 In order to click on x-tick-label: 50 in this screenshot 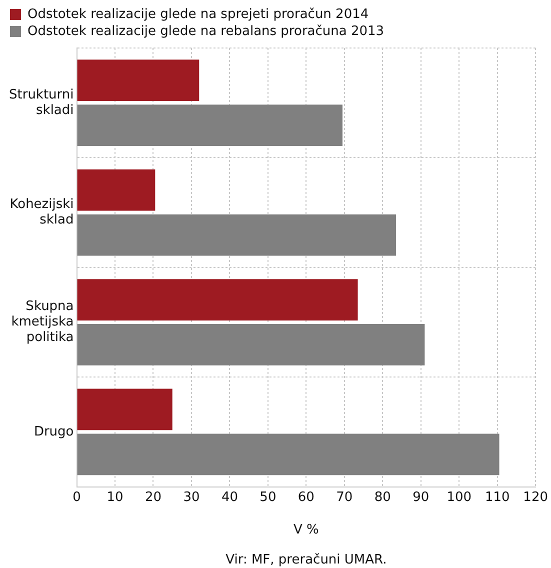, I will do `click(268, 497)`.